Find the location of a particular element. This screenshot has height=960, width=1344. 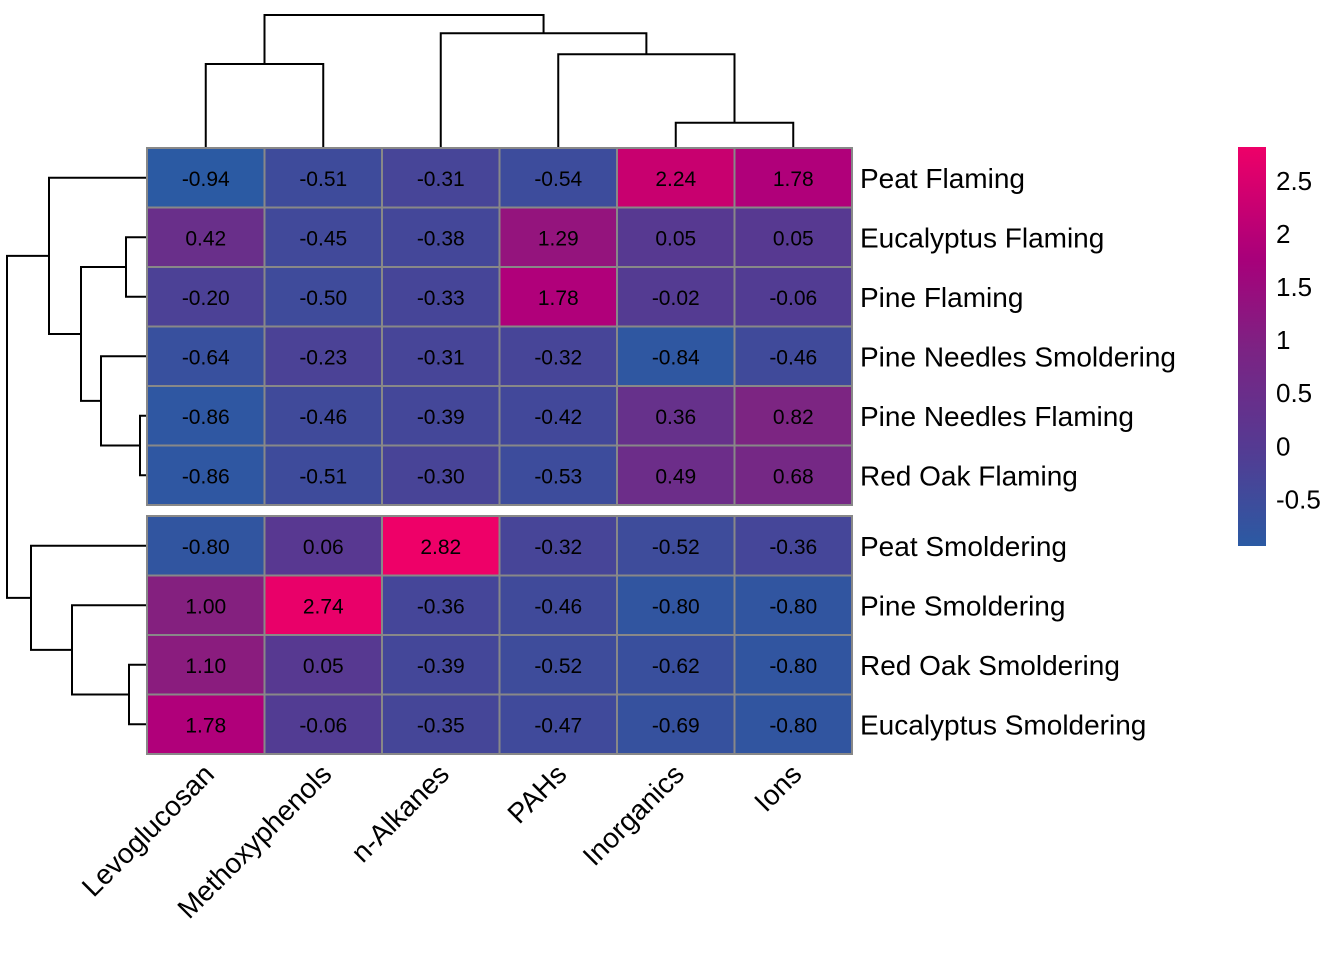

cell-value-label: -0.52 is located at coordinates (558, 666).